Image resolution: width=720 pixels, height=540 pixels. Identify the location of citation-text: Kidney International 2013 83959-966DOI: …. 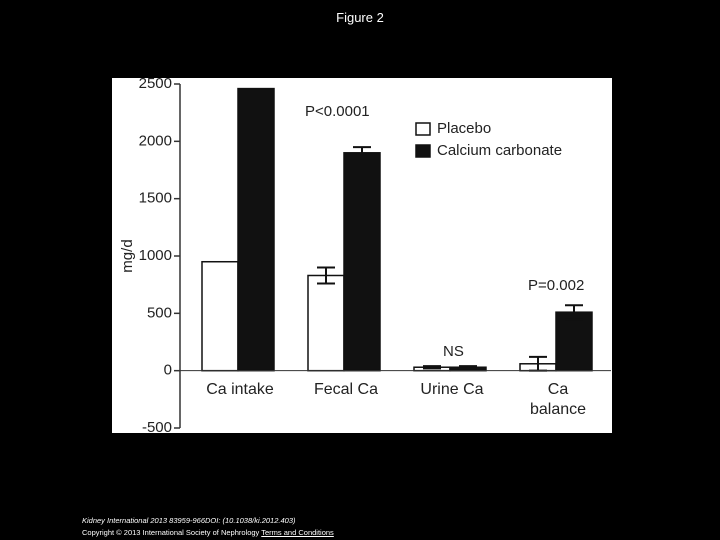
(189, 520).